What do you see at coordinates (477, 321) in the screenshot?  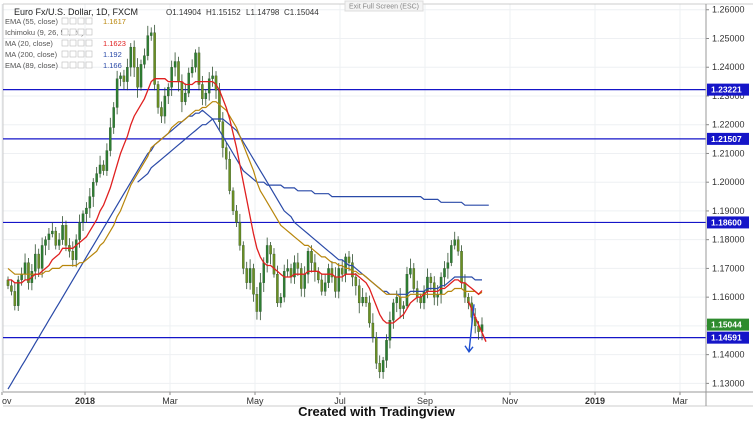 I see `downtrend-line` at bounding box center [477, 321].